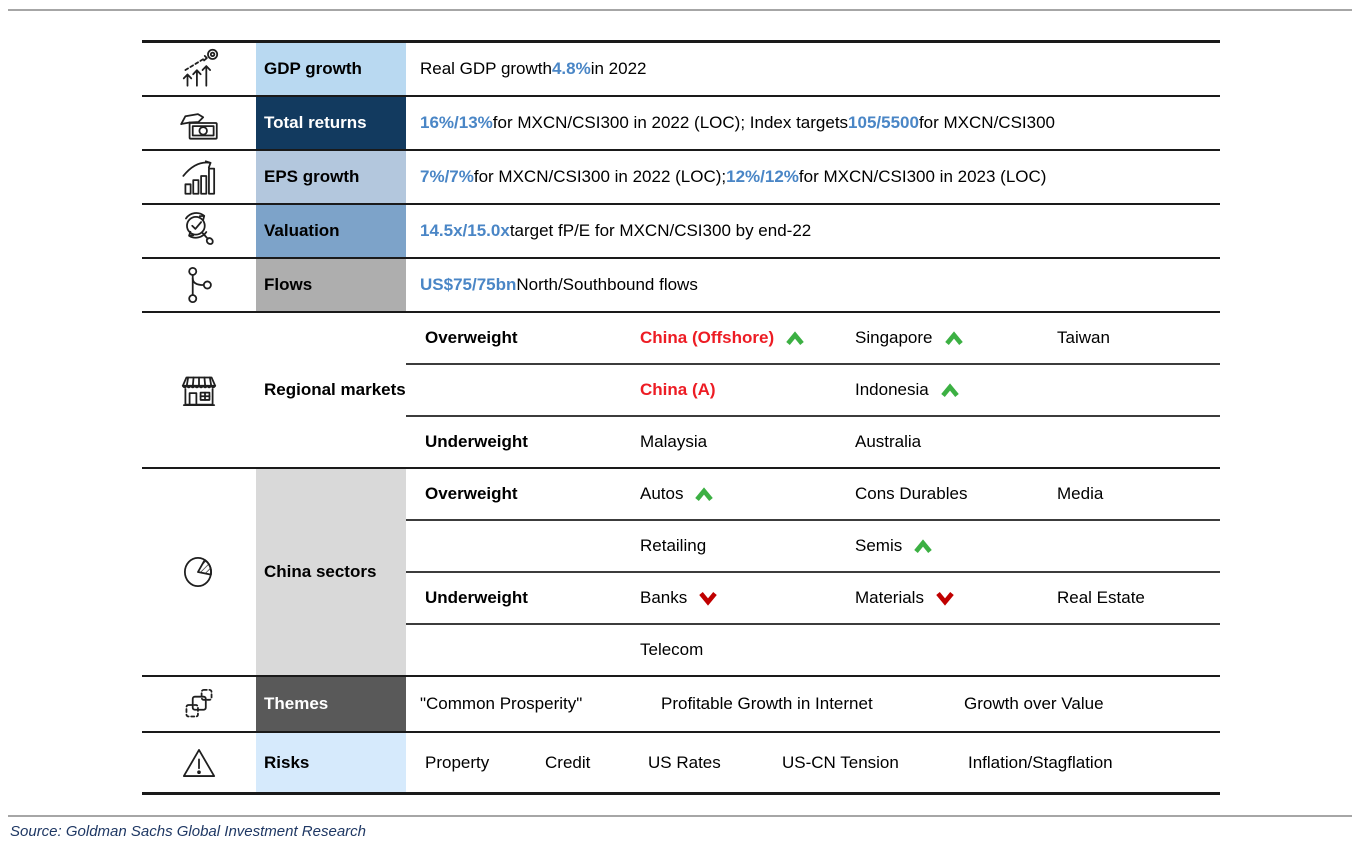  I want to click on row-label-eps-growth: EPS growth, so click(312, 177).